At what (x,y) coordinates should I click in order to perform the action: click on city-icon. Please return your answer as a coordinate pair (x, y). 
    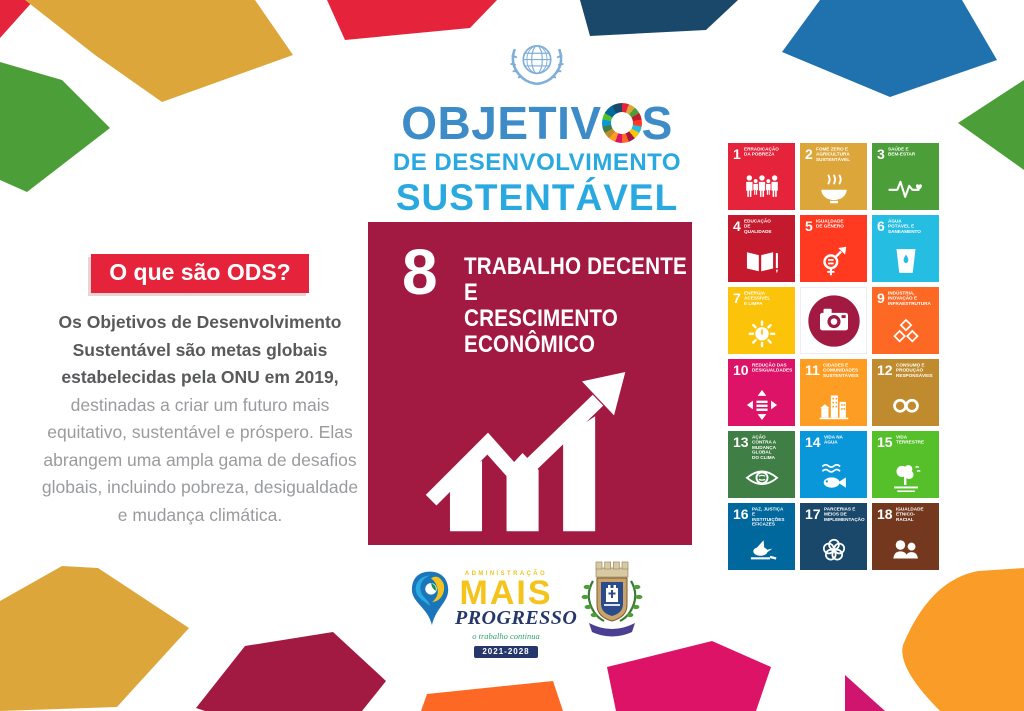
    Looking at the image, I should click on (833, 405).